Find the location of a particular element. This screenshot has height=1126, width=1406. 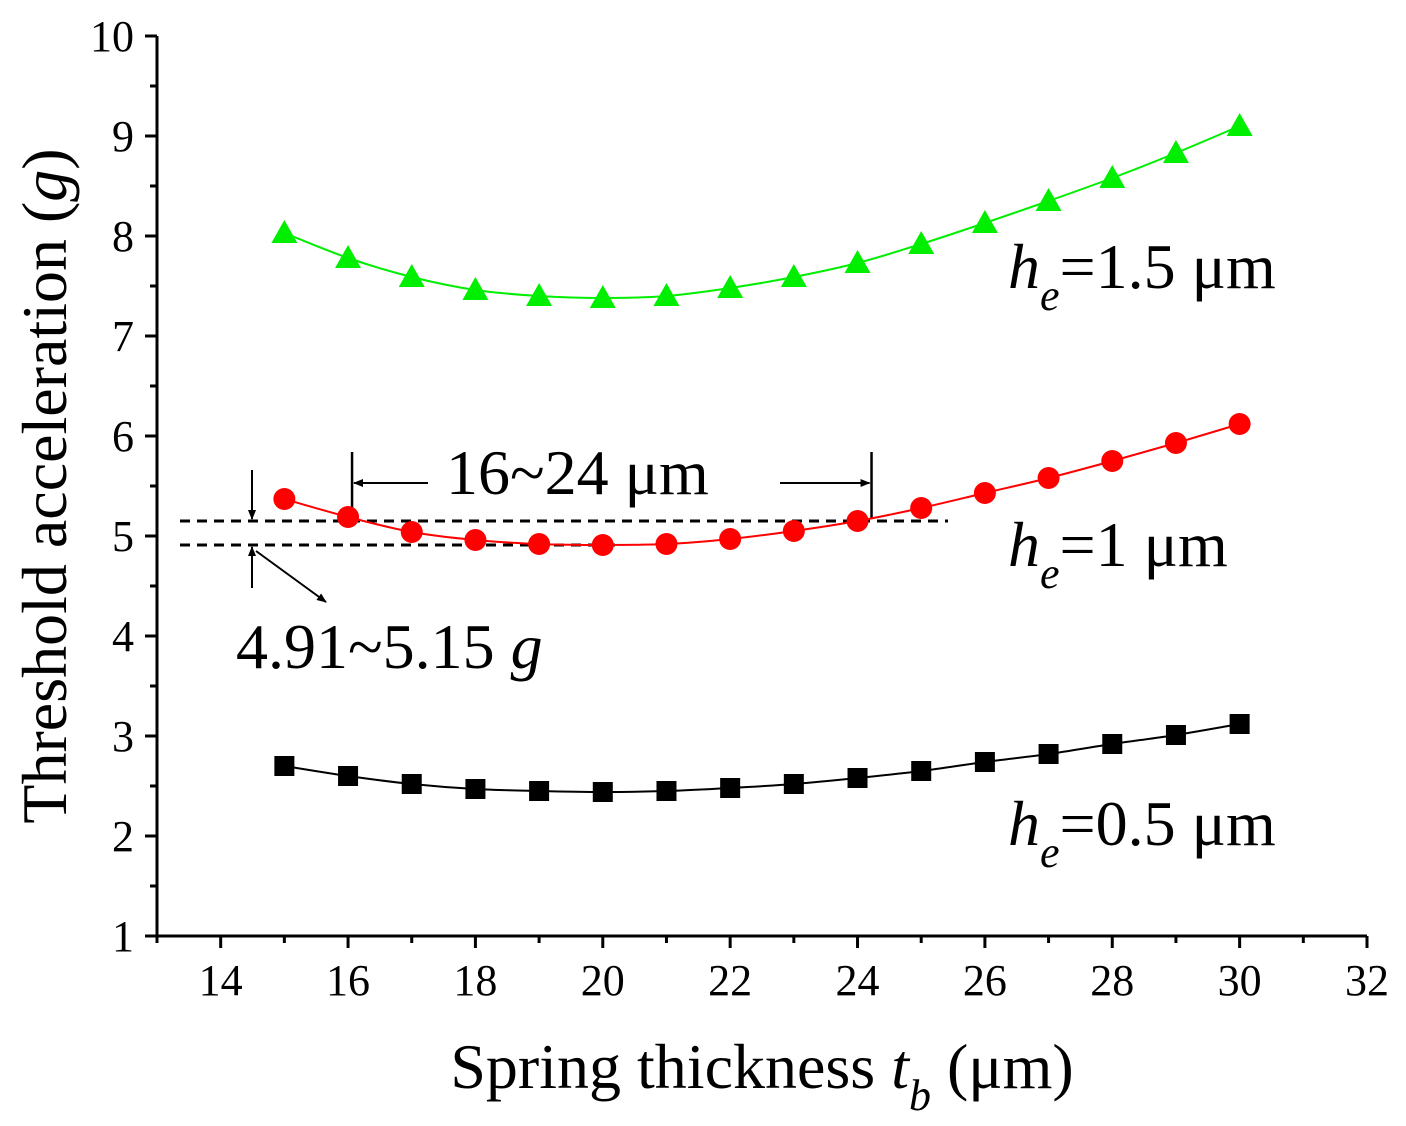

series-circle is located at coordinates (762, 484).